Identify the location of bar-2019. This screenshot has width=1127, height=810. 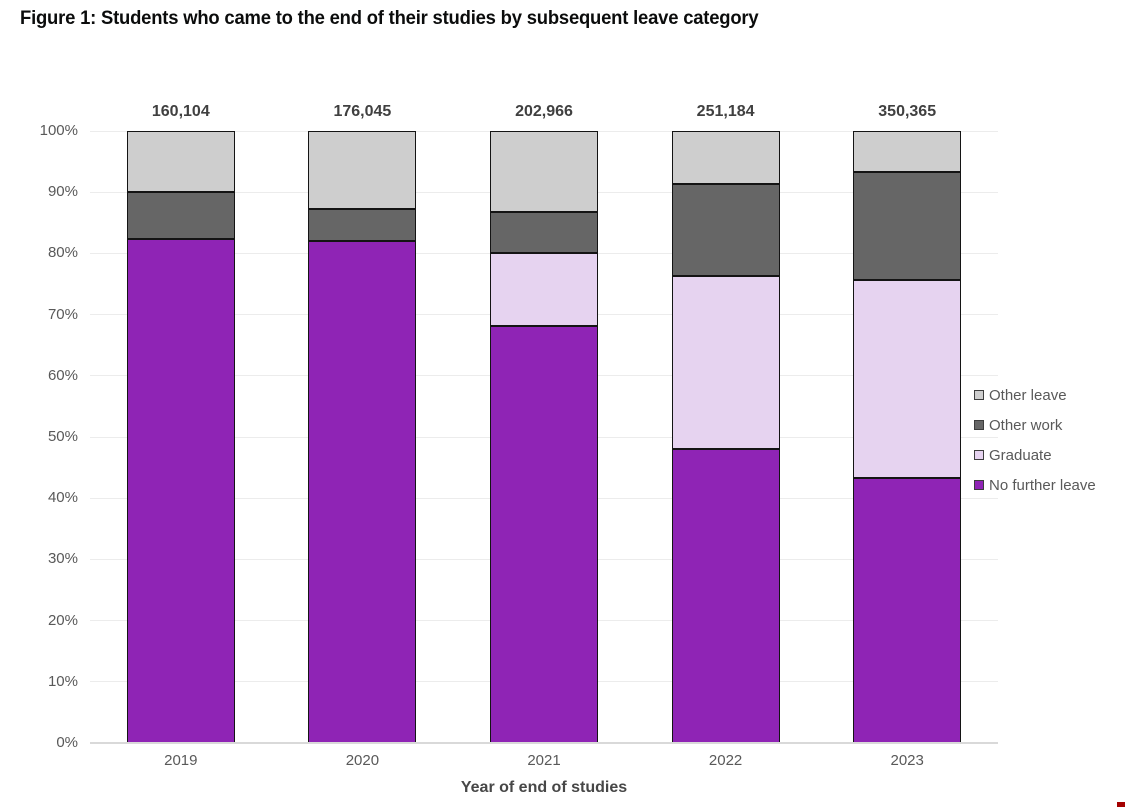
(180, 437).